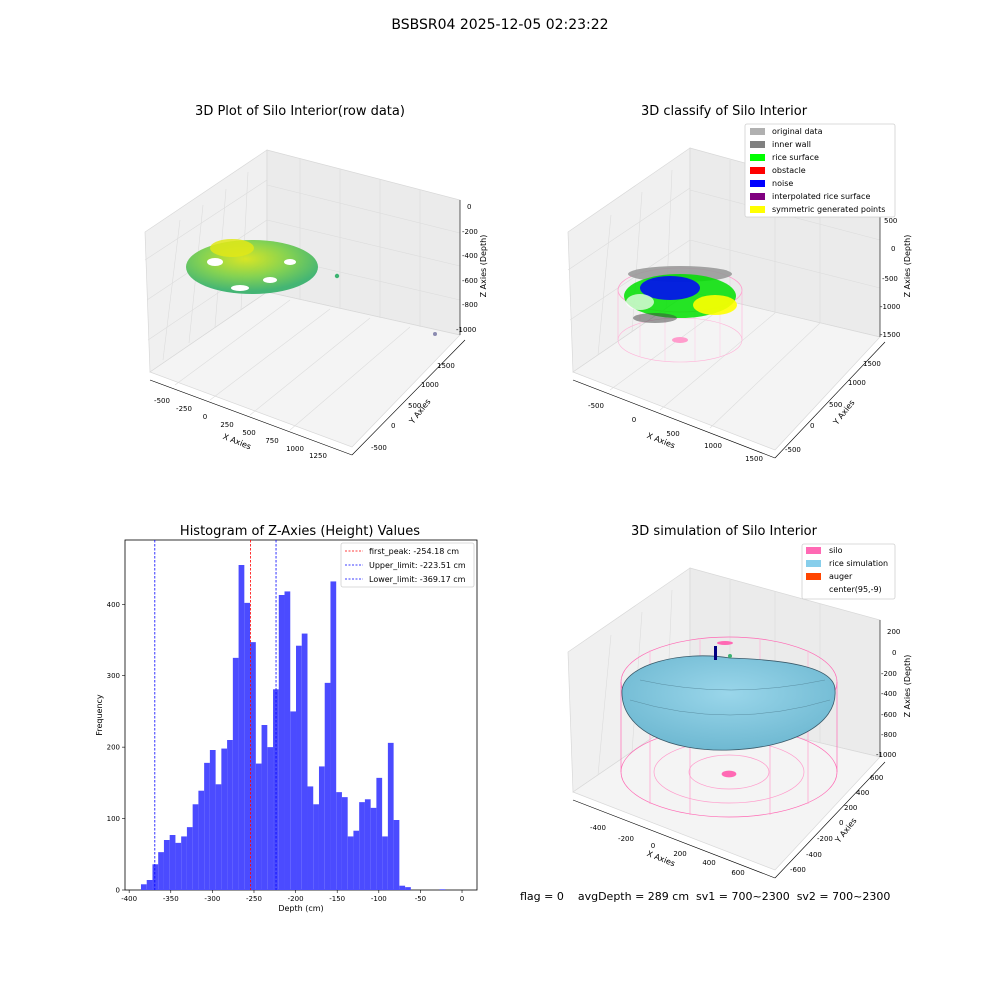  Describe the element at coordinates (862, 793) in the screenshot. I see `simulation-y-tick: 400` at that location.